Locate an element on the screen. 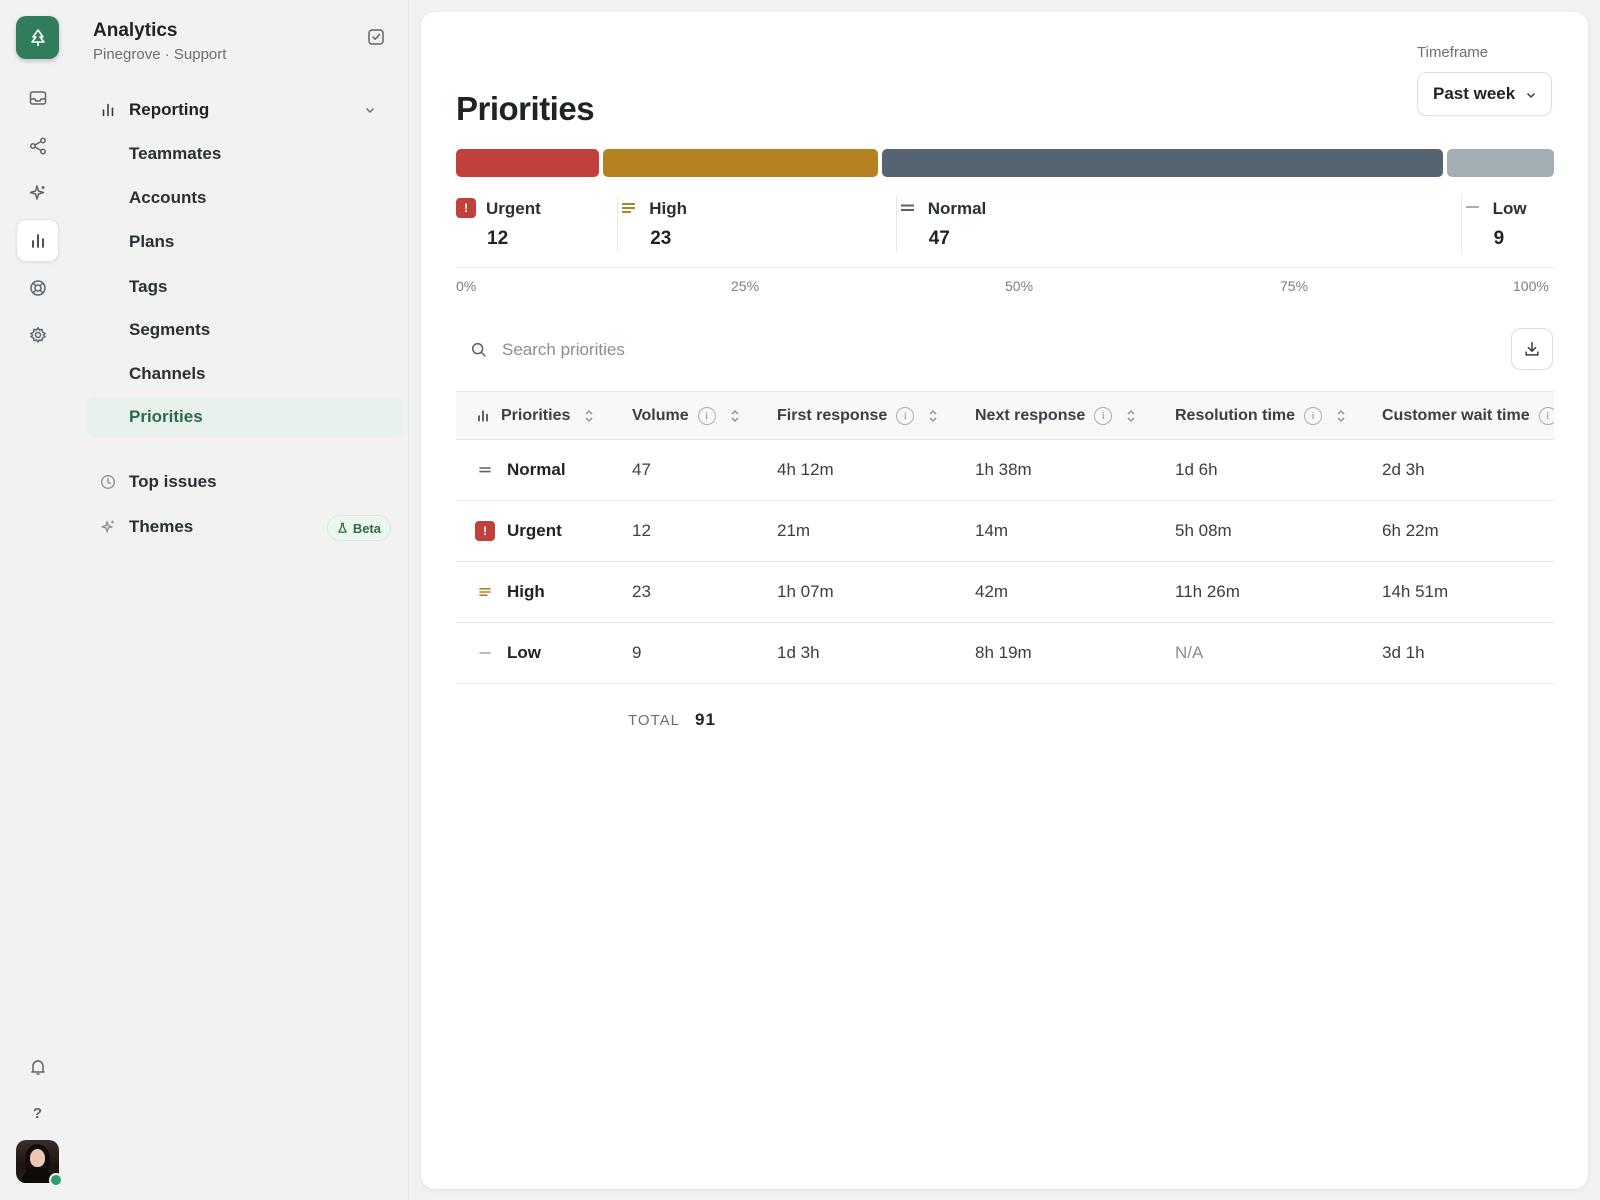 This screenshot has height=1200, width=1600. column-header-priorities: Priorities is located at coordinates (534, 415).